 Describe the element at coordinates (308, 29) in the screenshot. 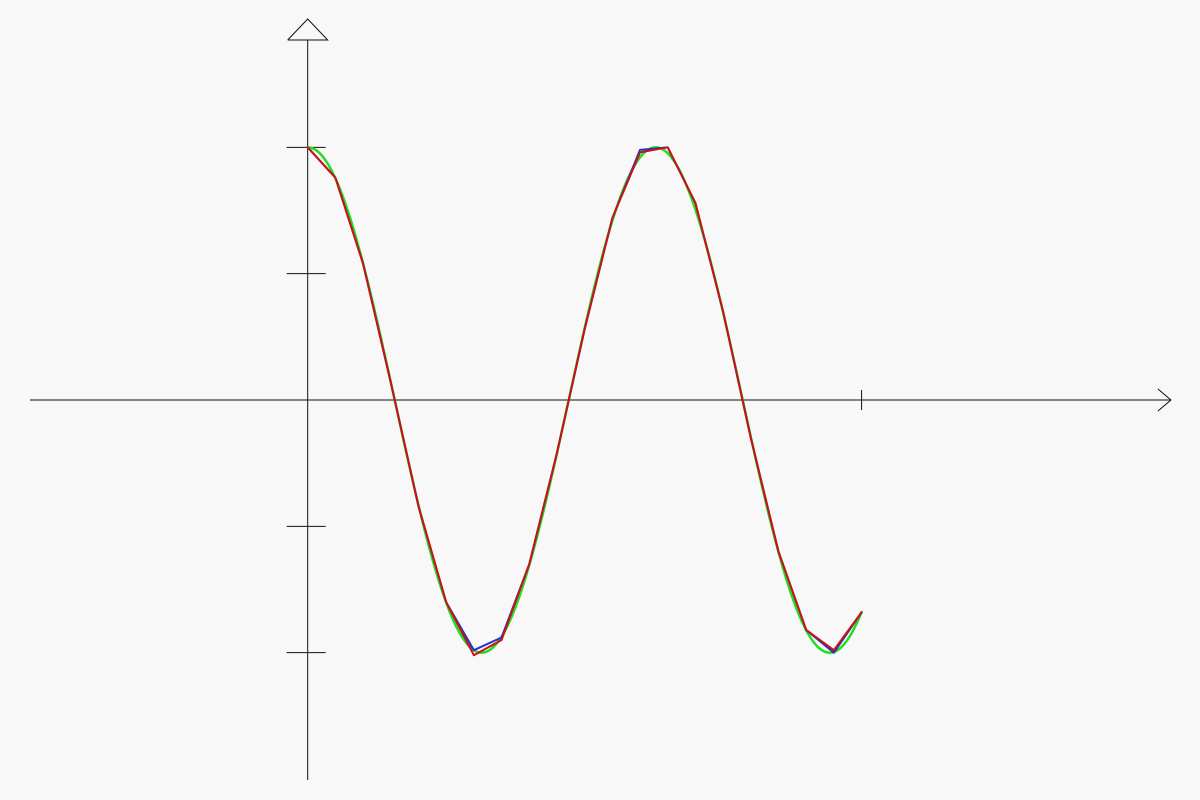

I see `y-axis-arrowhead` at that location.